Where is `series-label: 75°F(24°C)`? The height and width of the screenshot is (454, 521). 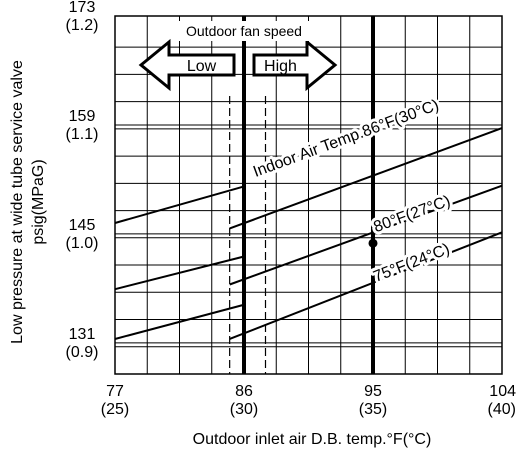 series-label: 75°F(24°C) is located at coordinates (411, 263).